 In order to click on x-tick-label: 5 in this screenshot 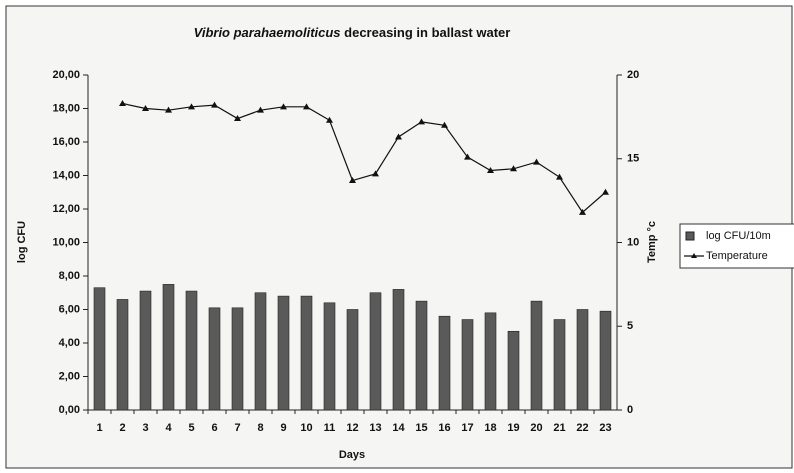, I will do `click(191, 428)`.